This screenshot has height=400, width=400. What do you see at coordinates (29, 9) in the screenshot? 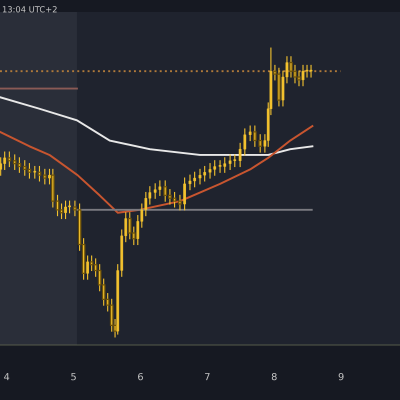
I see `text: 13:04 UTC+2` at bounding box center [29, 9].